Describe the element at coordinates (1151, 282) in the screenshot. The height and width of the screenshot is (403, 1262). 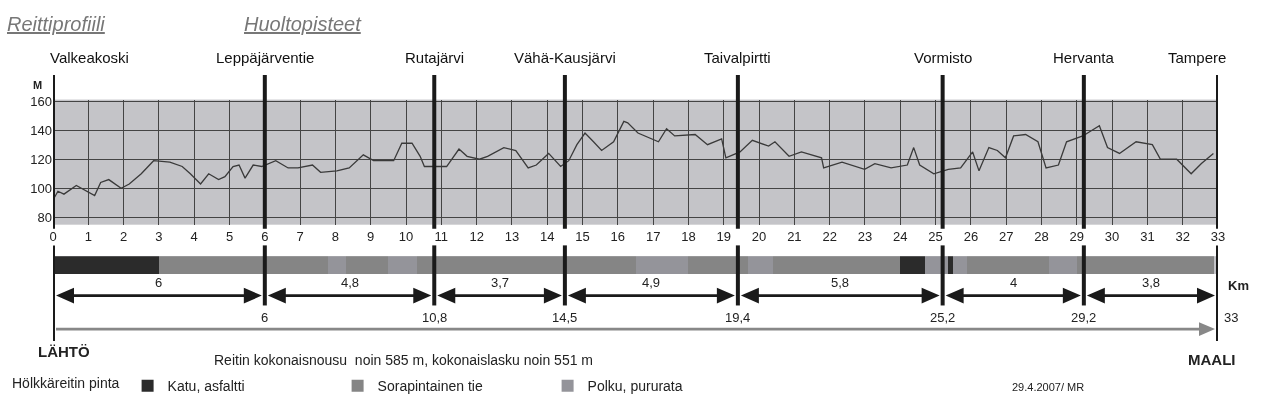
I see `text: 3,8` at that location.